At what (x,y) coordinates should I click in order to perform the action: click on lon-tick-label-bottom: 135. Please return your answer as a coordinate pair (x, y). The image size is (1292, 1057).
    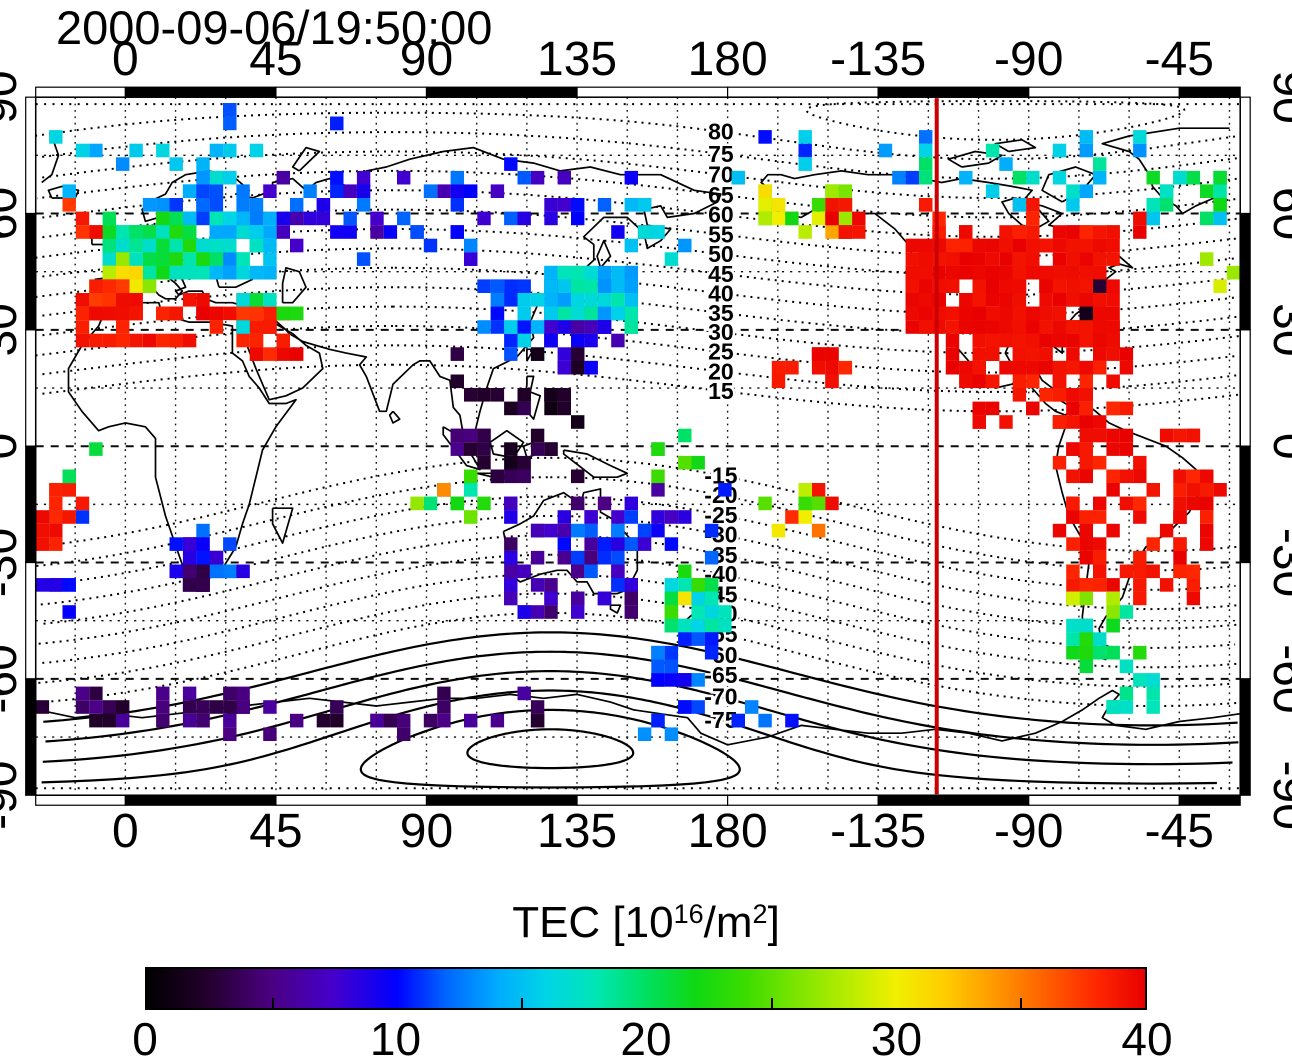
    Looking at the image, I should click on (577, 831).